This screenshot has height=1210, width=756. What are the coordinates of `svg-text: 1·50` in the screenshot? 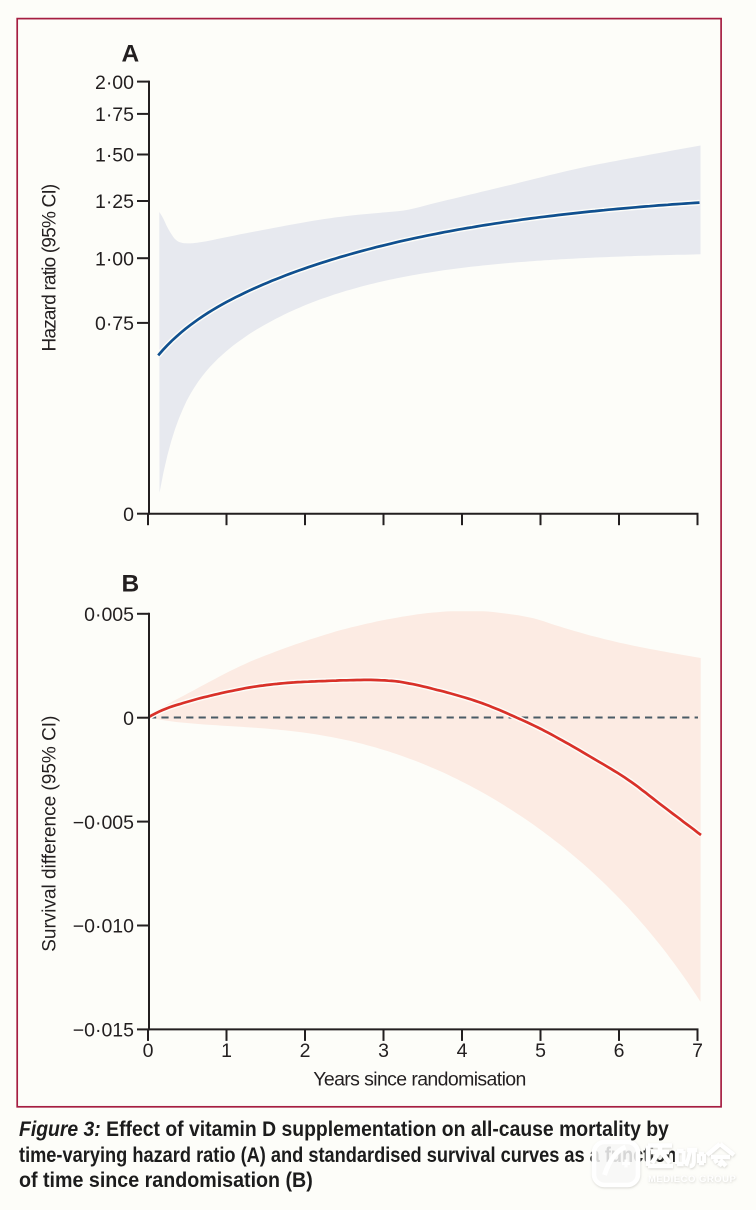 It's located at (114, 156).